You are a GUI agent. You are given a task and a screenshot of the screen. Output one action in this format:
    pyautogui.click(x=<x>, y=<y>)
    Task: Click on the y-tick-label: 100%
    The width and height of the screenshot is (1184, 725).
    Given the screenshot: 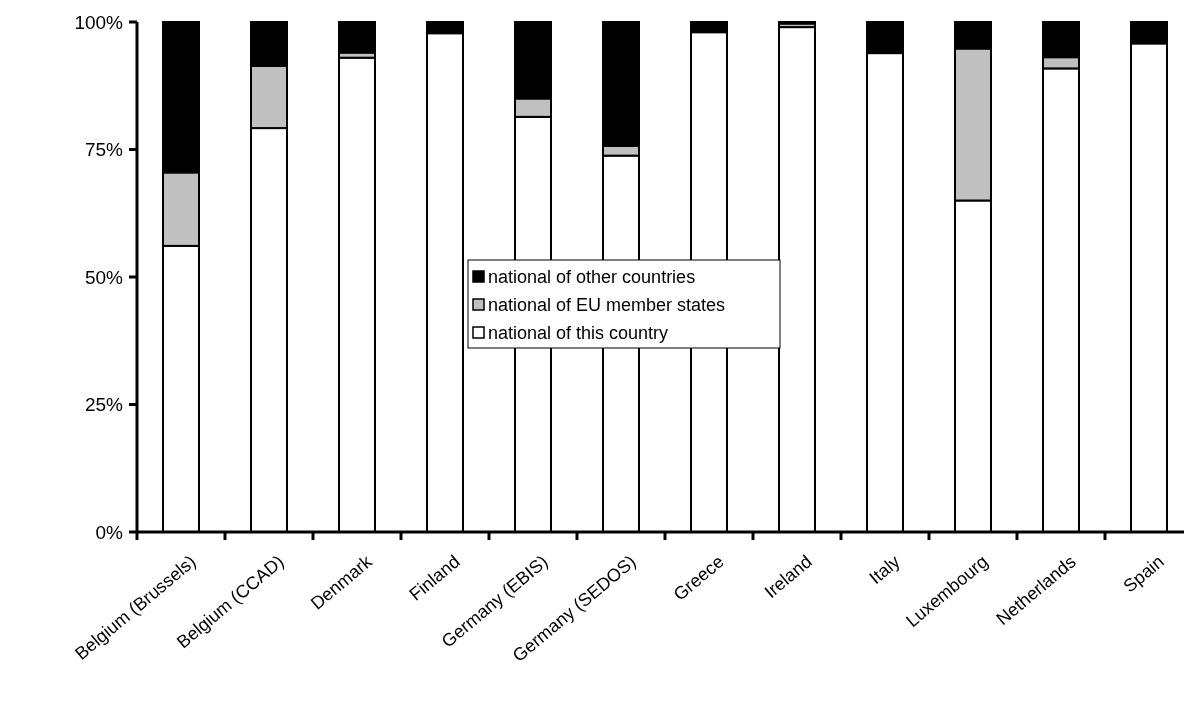 What is the action you would take?
    pyautogui.click(x=99, y=22)
    